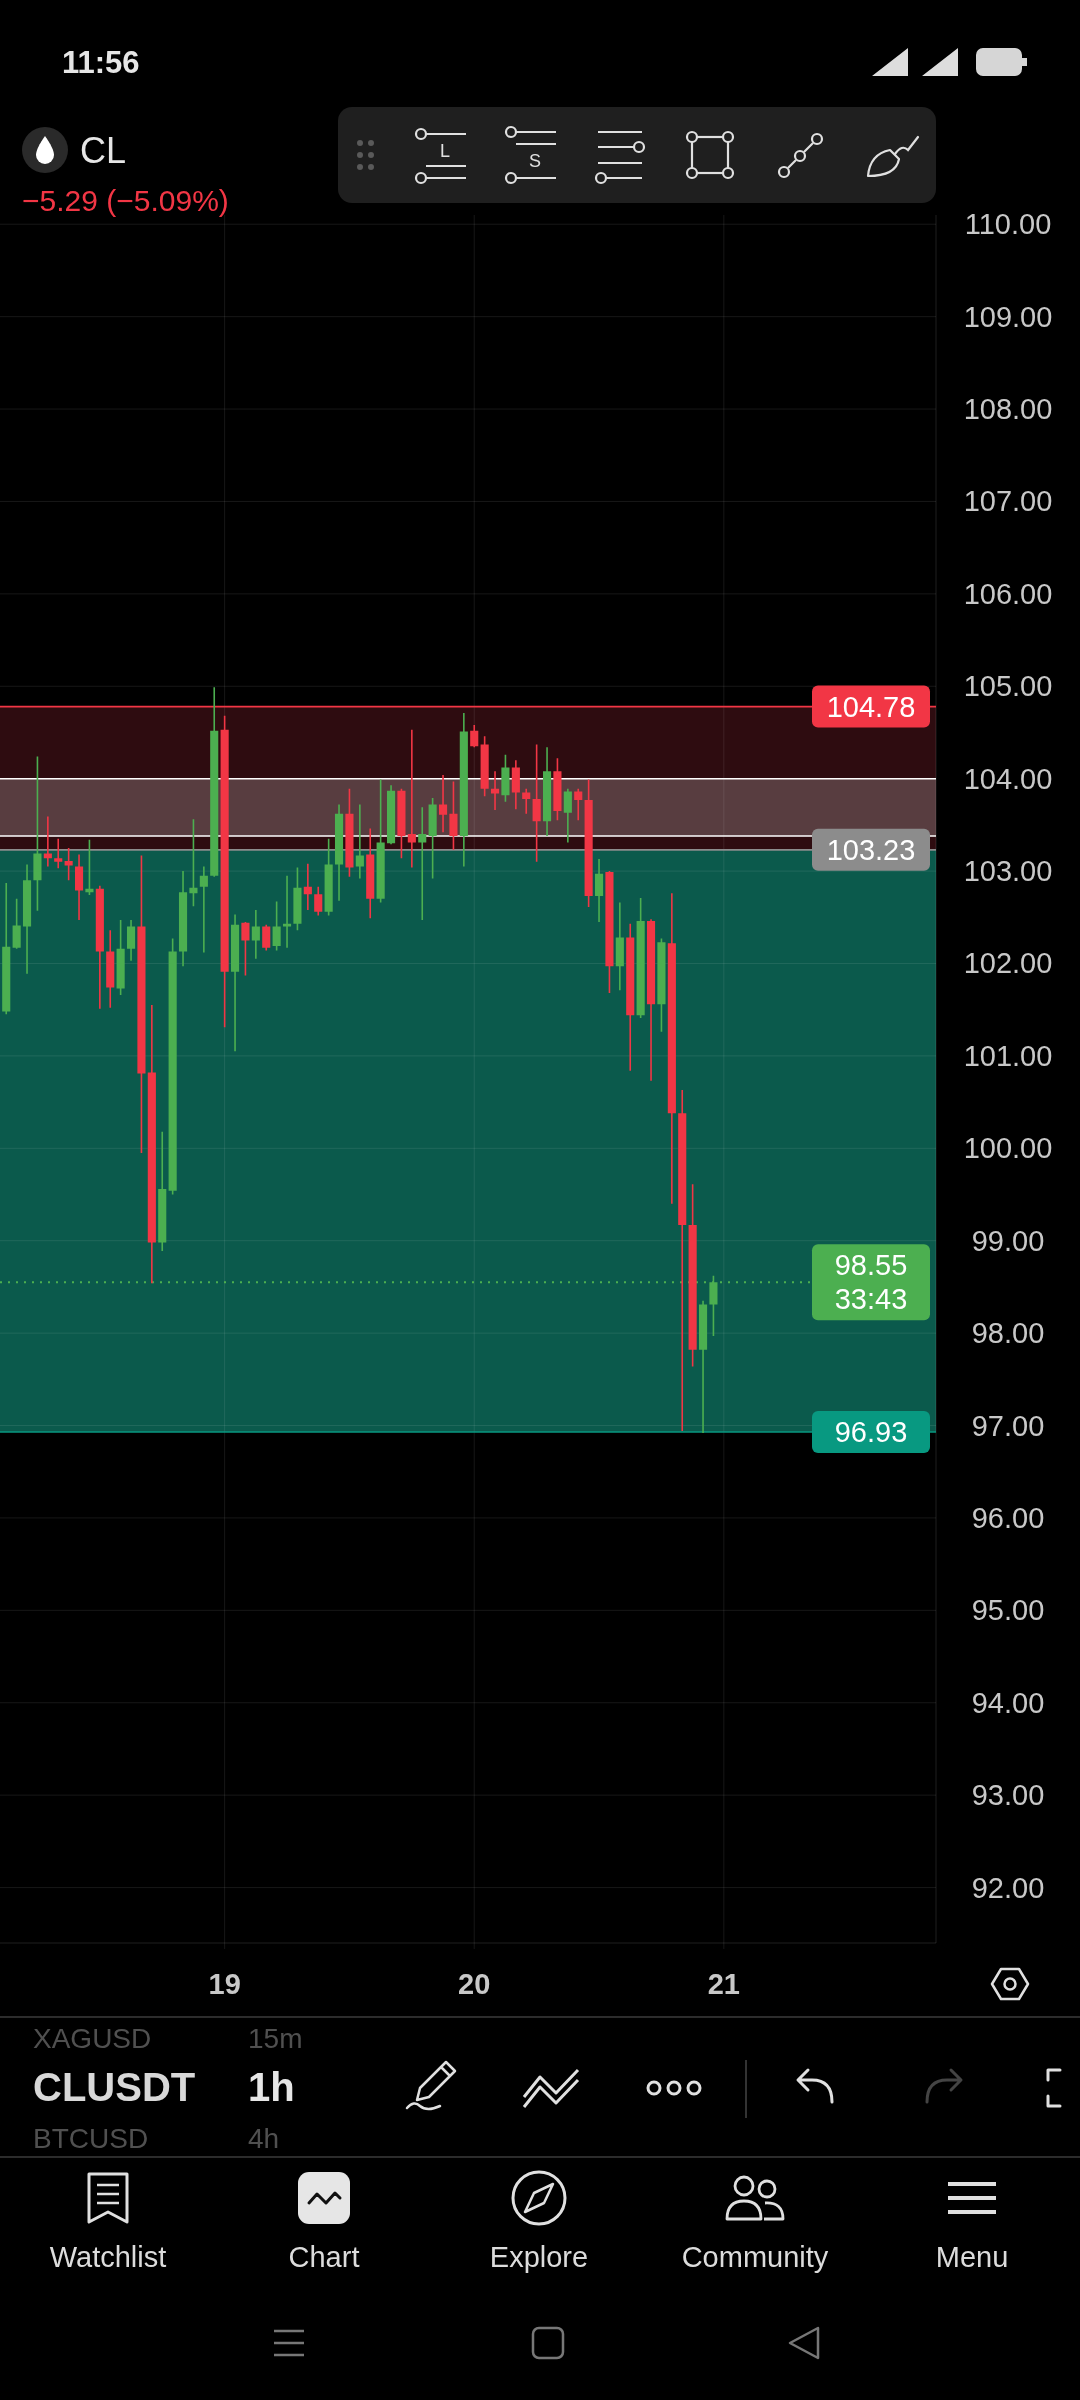 The width and height of the screenshot is (1080, 2400). I want to click on y-tick-label: 101.00, so click(1008, 1055).